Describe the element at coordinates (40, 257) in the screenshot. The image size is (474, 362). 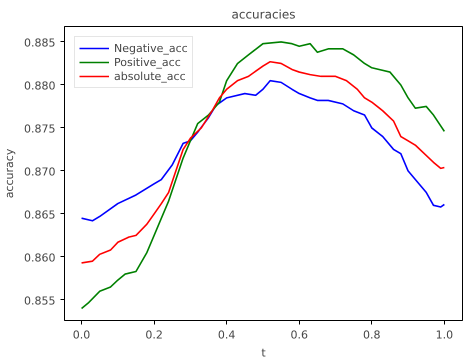
I see `y-tick-label: 0.860` at that location.